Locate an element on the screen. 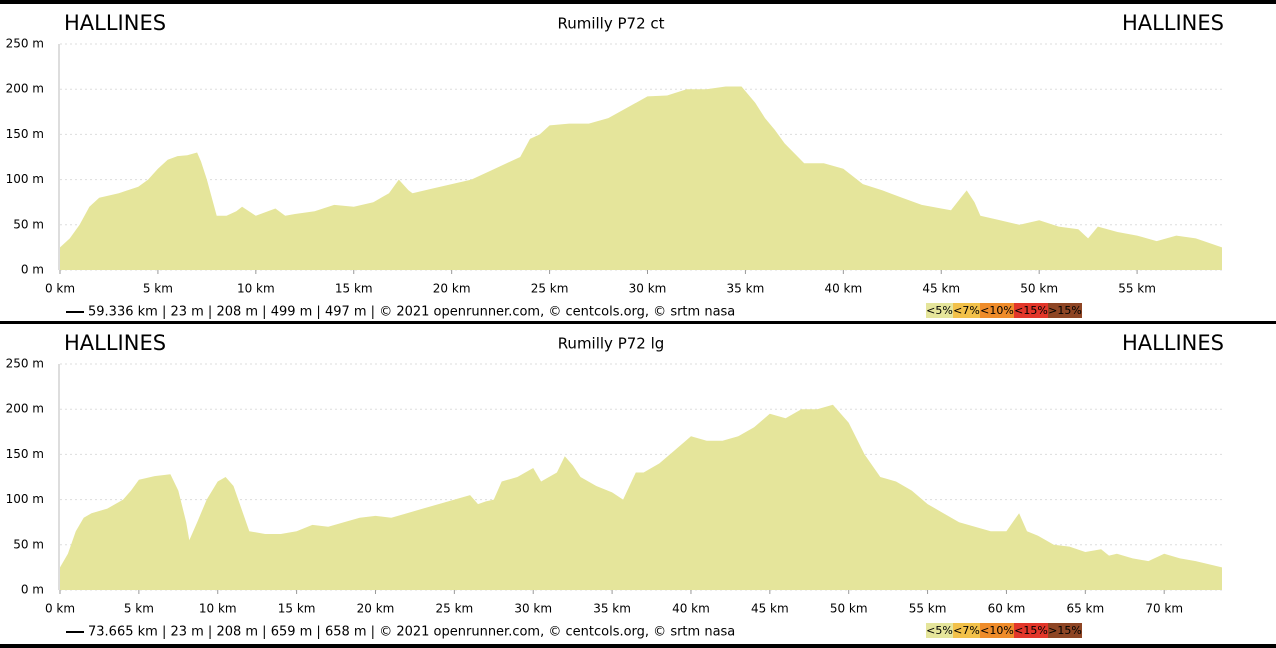  x-tick-label: 60 km is located at coordinates (1007, 609).